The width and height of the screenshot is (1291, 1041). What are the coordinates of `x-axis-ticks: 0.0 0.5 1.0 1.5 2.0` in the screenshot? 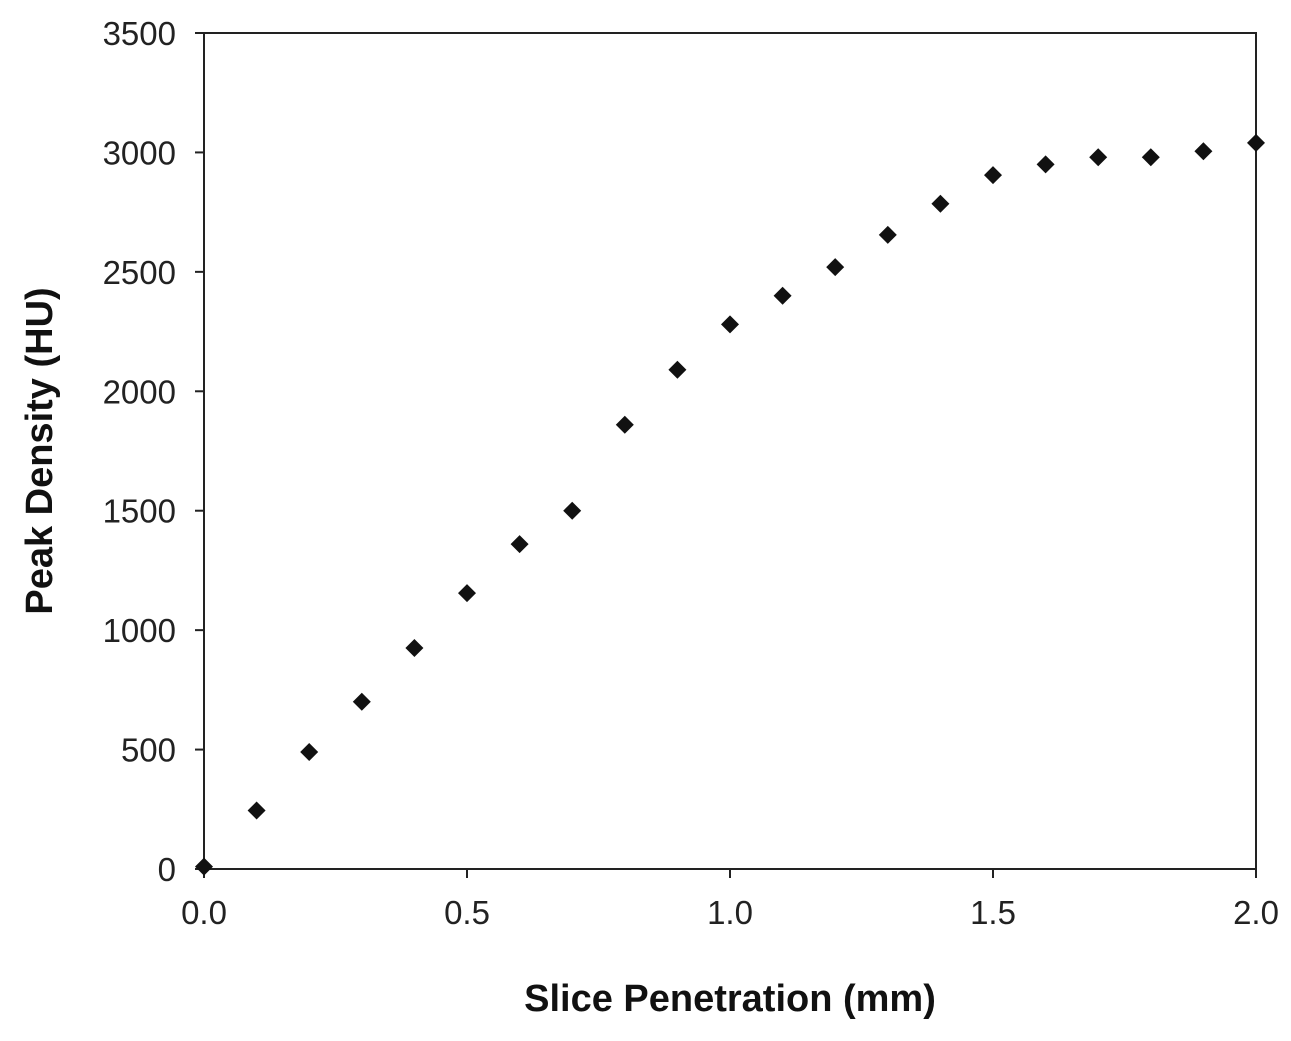 It's located at (730, 900).